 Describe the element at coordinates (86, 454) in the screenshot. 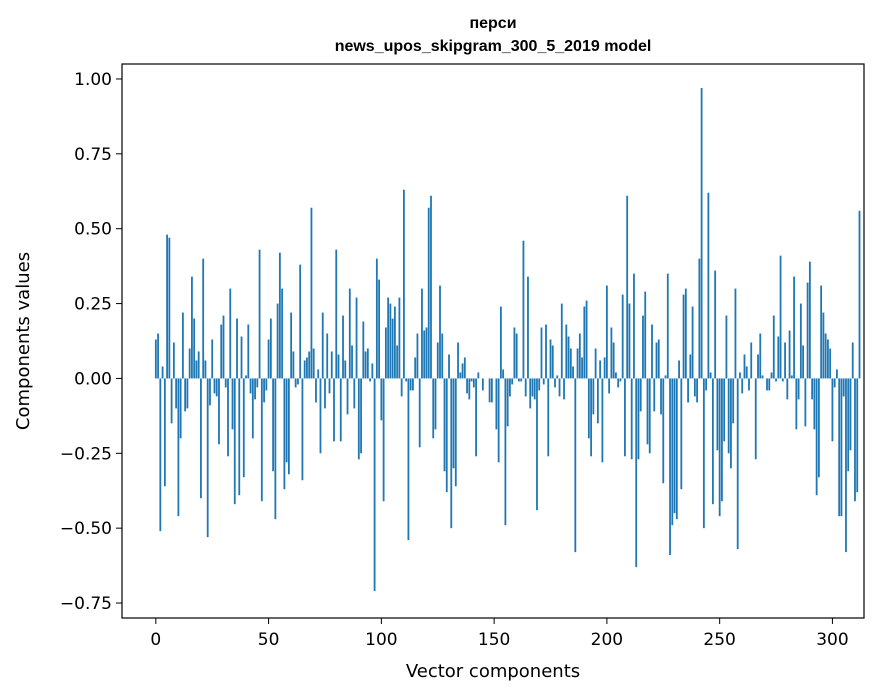

I see `y-tick-label: −0.25` at that location.